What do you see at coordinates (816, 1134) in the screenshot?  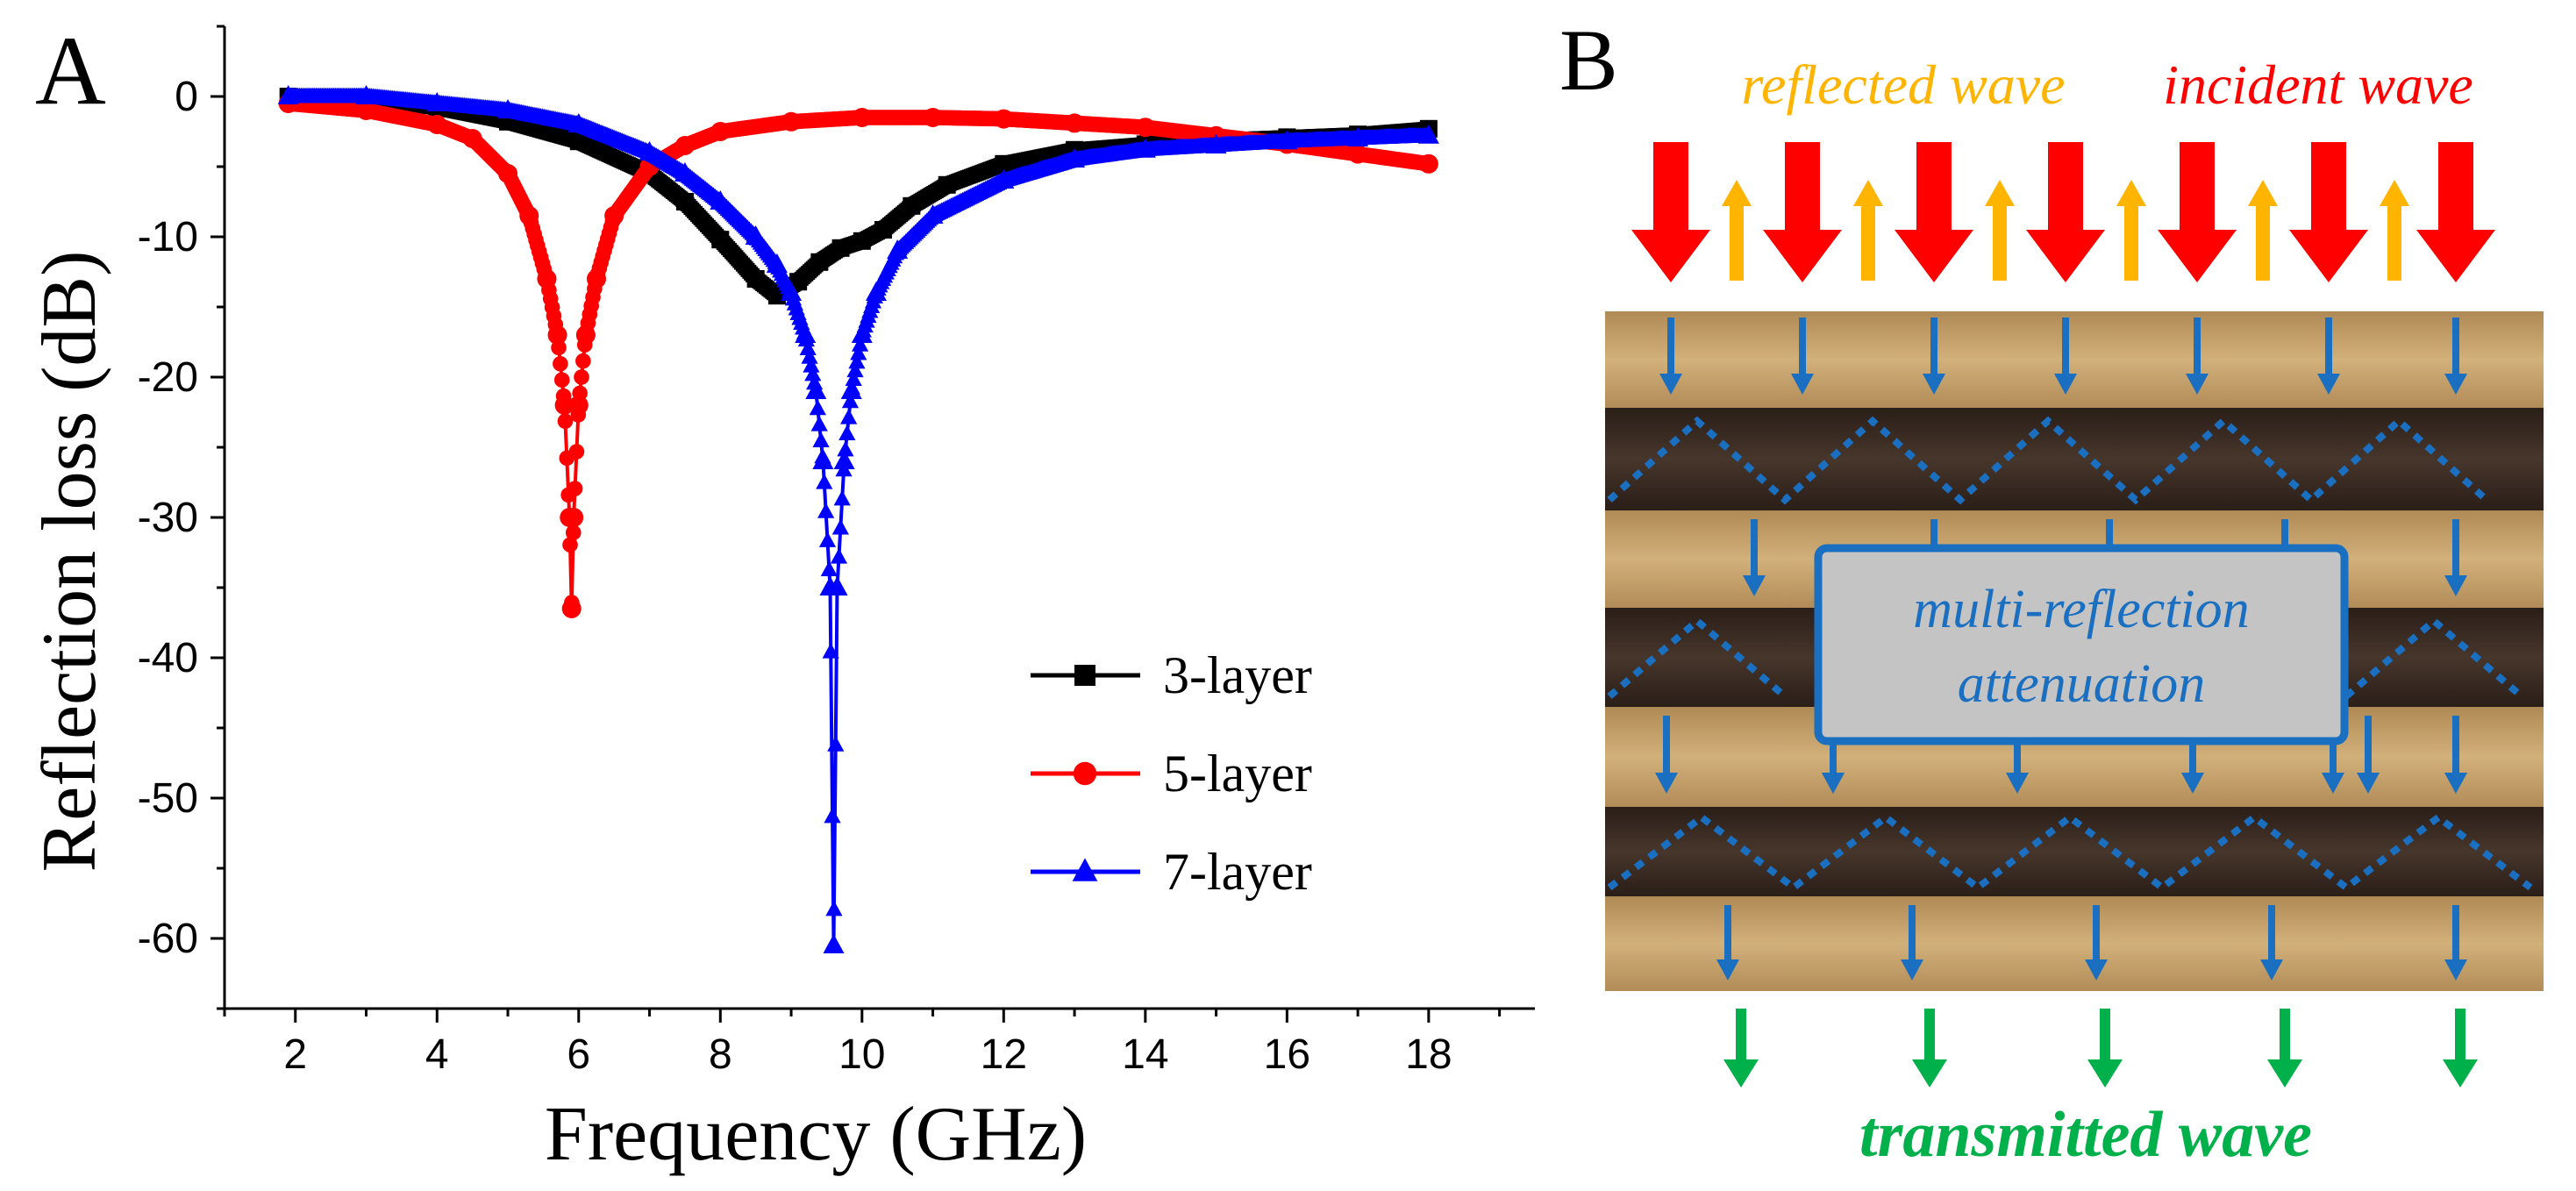 I see `x-axis-title: Frequency (GHz)` at bounding box center [816, 1134].